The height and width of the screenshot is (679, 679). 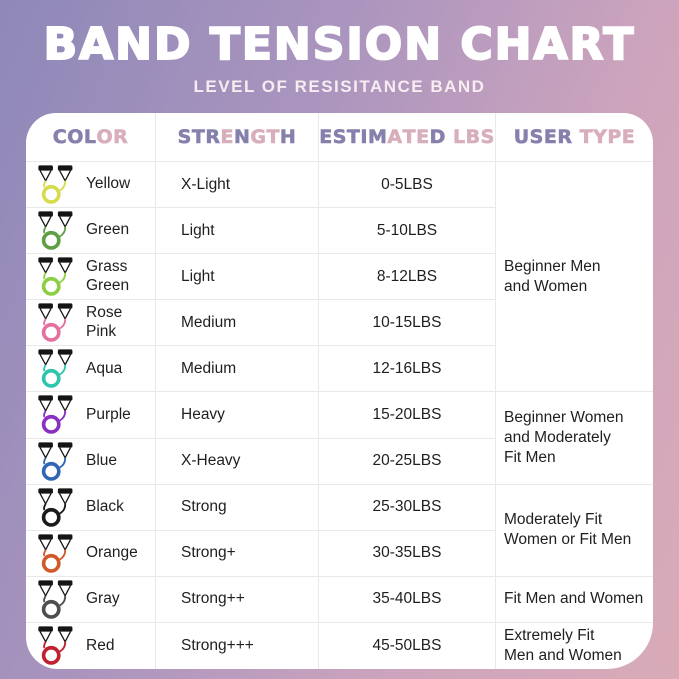 I want to click on color-name: Purple, so click(x=108, y=414).